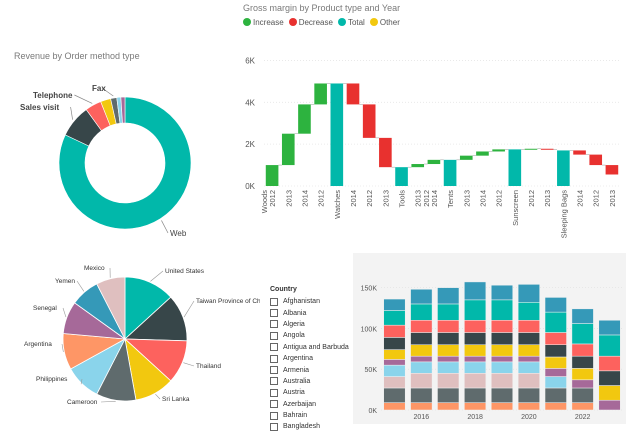  What do you see at coordinates (99, 88) in the screenshot?
I see `donut-label: Fax` at bounding box center [99, 88].